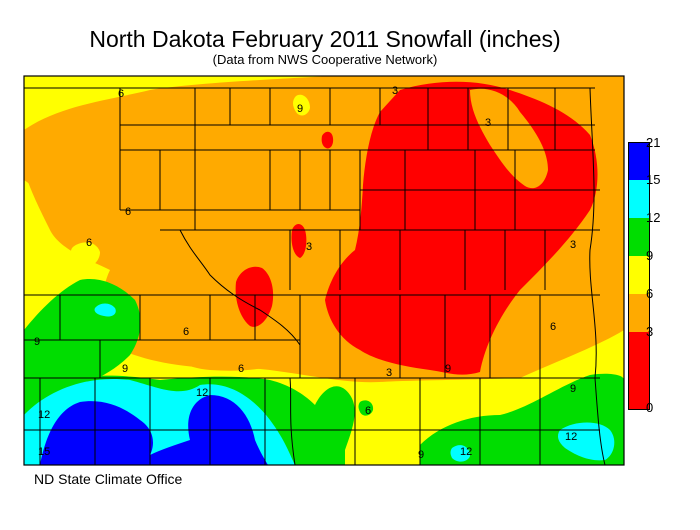 This screenshot has width=700, height=530. What do you see at coordinates (154, 430) in the screenshot?
I see `zone-blue-sw` at bounding box center [154, 430].